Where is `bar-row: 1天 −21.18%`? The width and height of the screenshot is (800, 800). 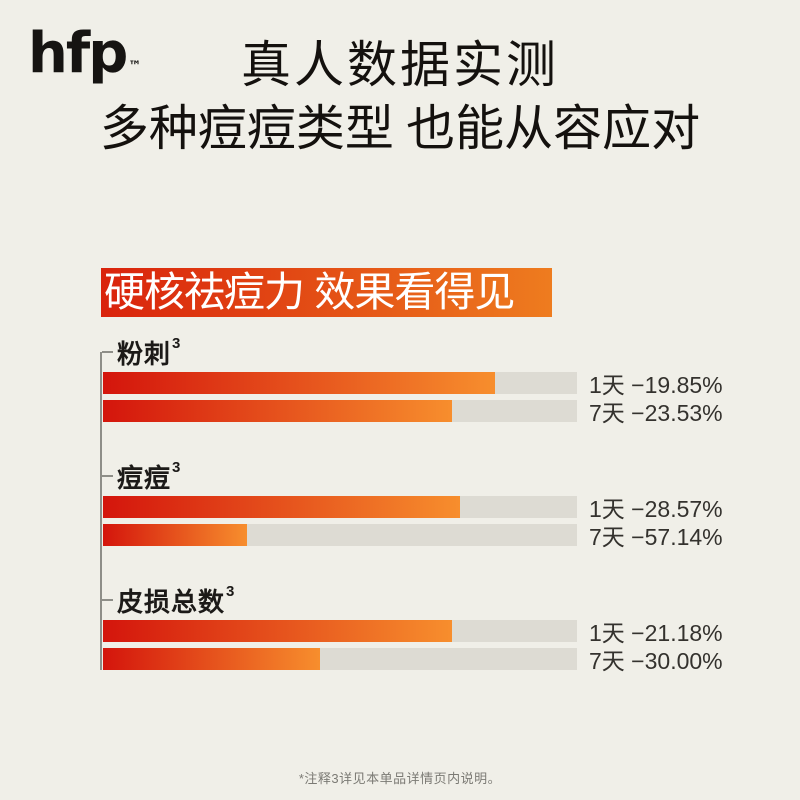
bar-row: 1天 −21.18% is located at coordinates (430, 633).